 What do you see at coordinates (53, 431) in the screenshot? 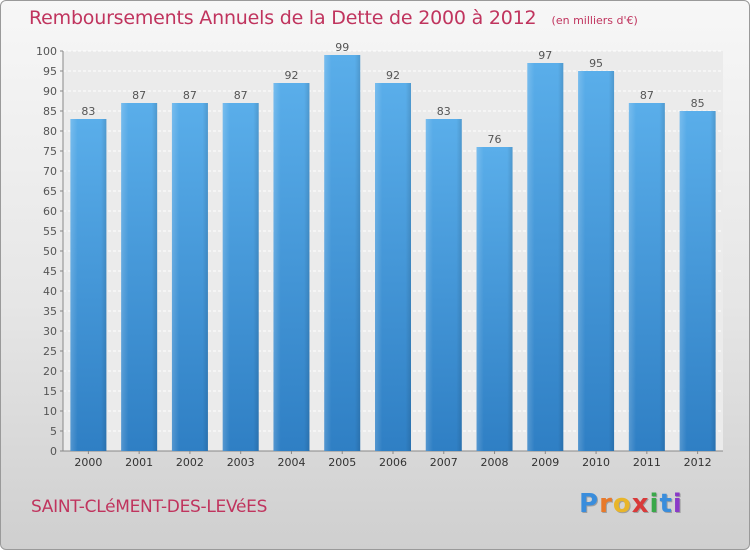
I see `y-tick-label: 5` at bounding box center [53, 431].